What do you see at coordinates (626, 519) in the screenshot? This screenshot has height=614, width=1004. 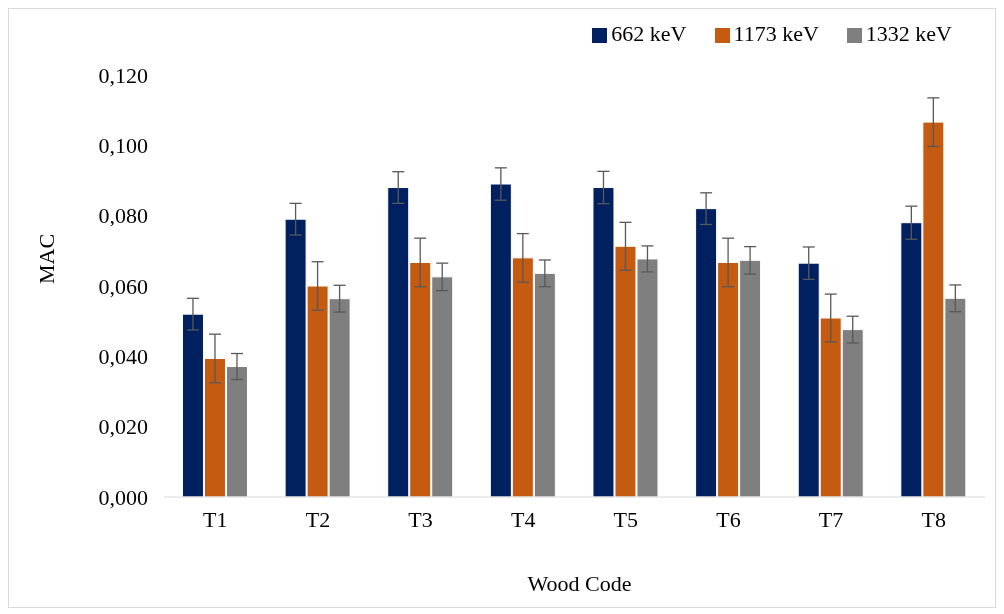 I see `x-tick-label: T5` at bounding box center [626, 519].